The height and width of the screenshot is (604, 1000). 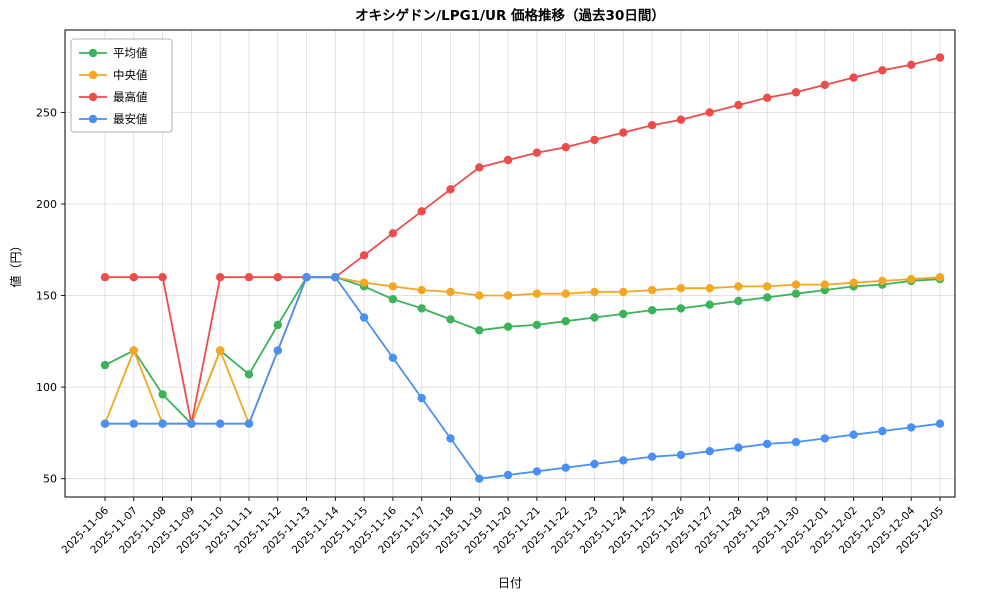 What do you see at coordinates (46, 204) in the screenshot?
I see `y-tick-label: 200` at bounding box center [46, 204].